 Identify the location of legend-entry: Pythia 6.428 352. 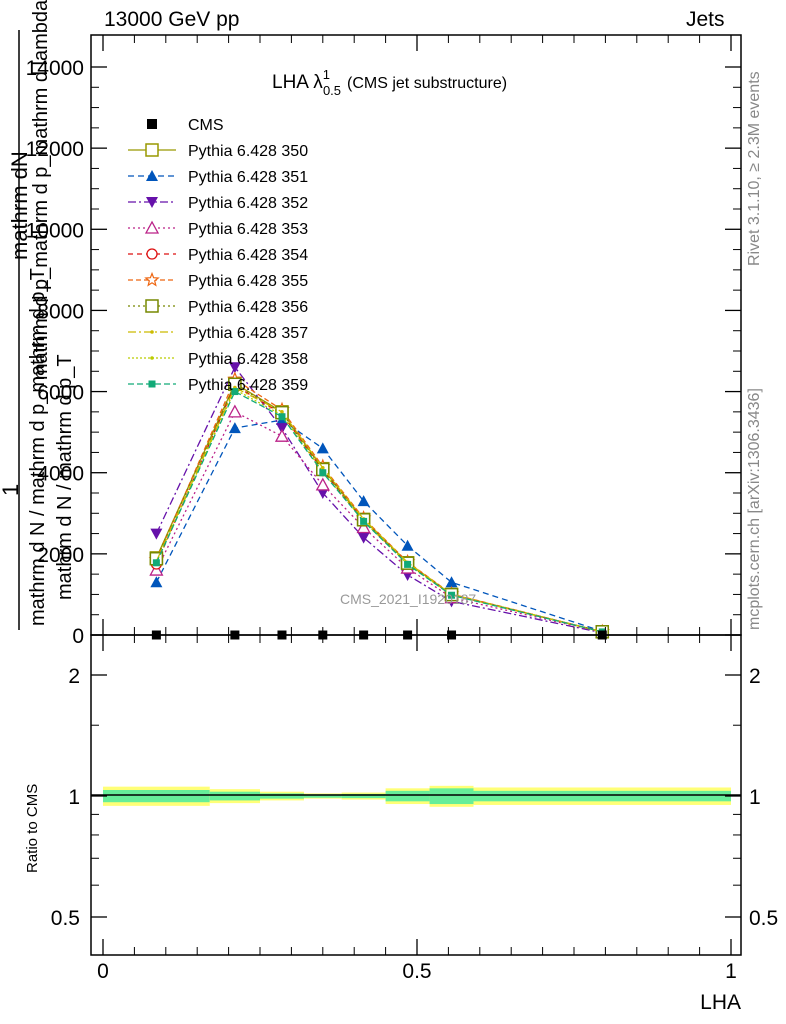
(218, 203).